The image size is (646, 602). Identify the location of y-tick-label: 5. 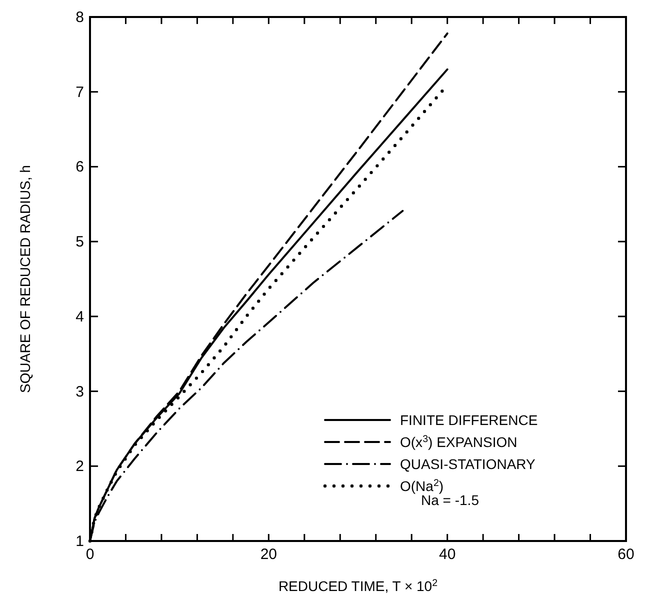
(80, 242).